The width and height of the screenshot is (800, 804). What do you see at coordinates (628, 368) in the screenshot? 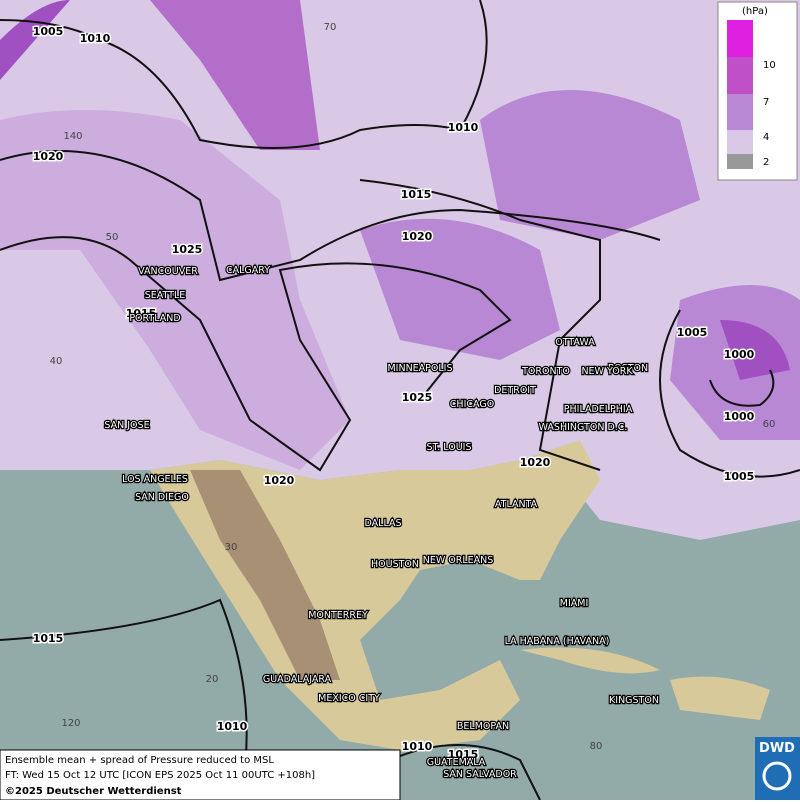
I see `city-label: BOSTON` at bounding box center [628, 368].